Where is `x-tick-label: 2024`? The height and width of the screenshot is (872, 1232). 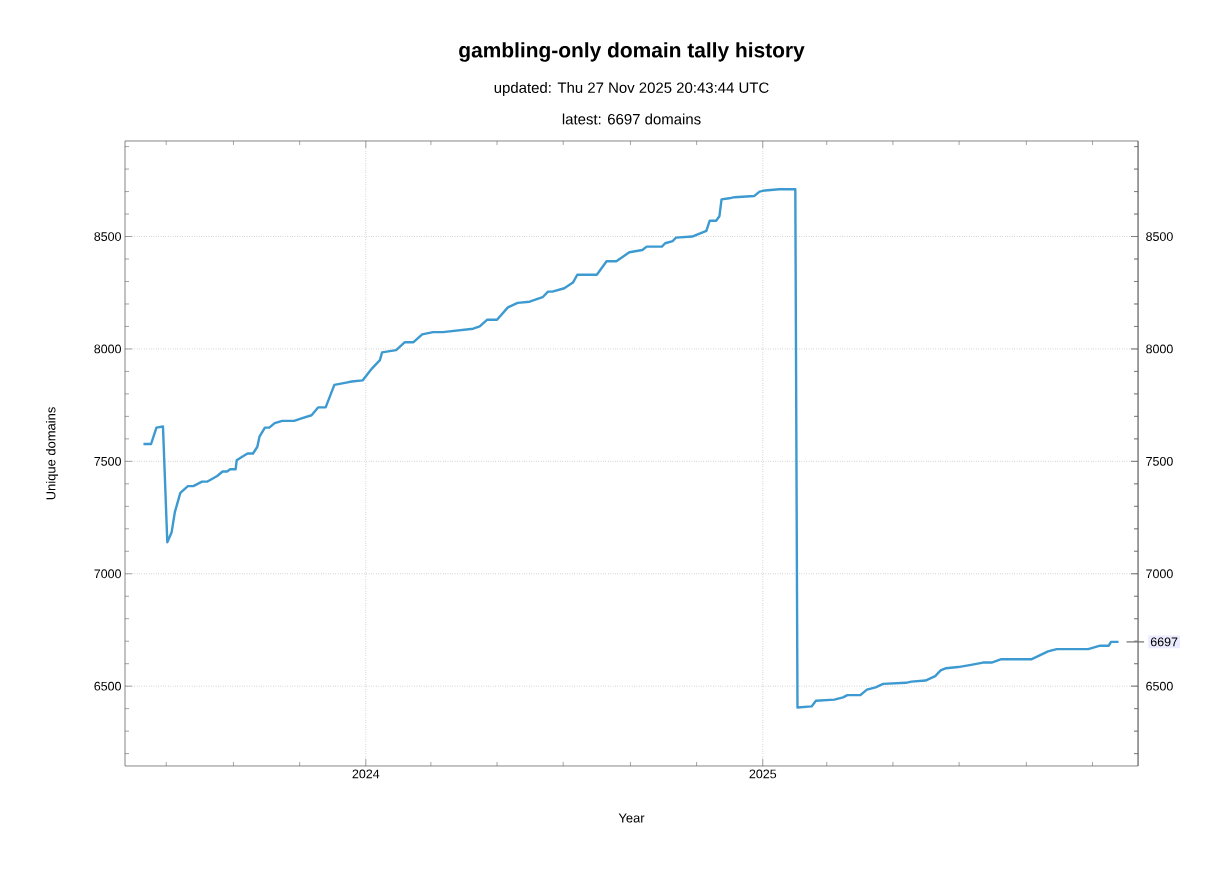 x-tick-label: 2024 is located at coordinates (366, 774).